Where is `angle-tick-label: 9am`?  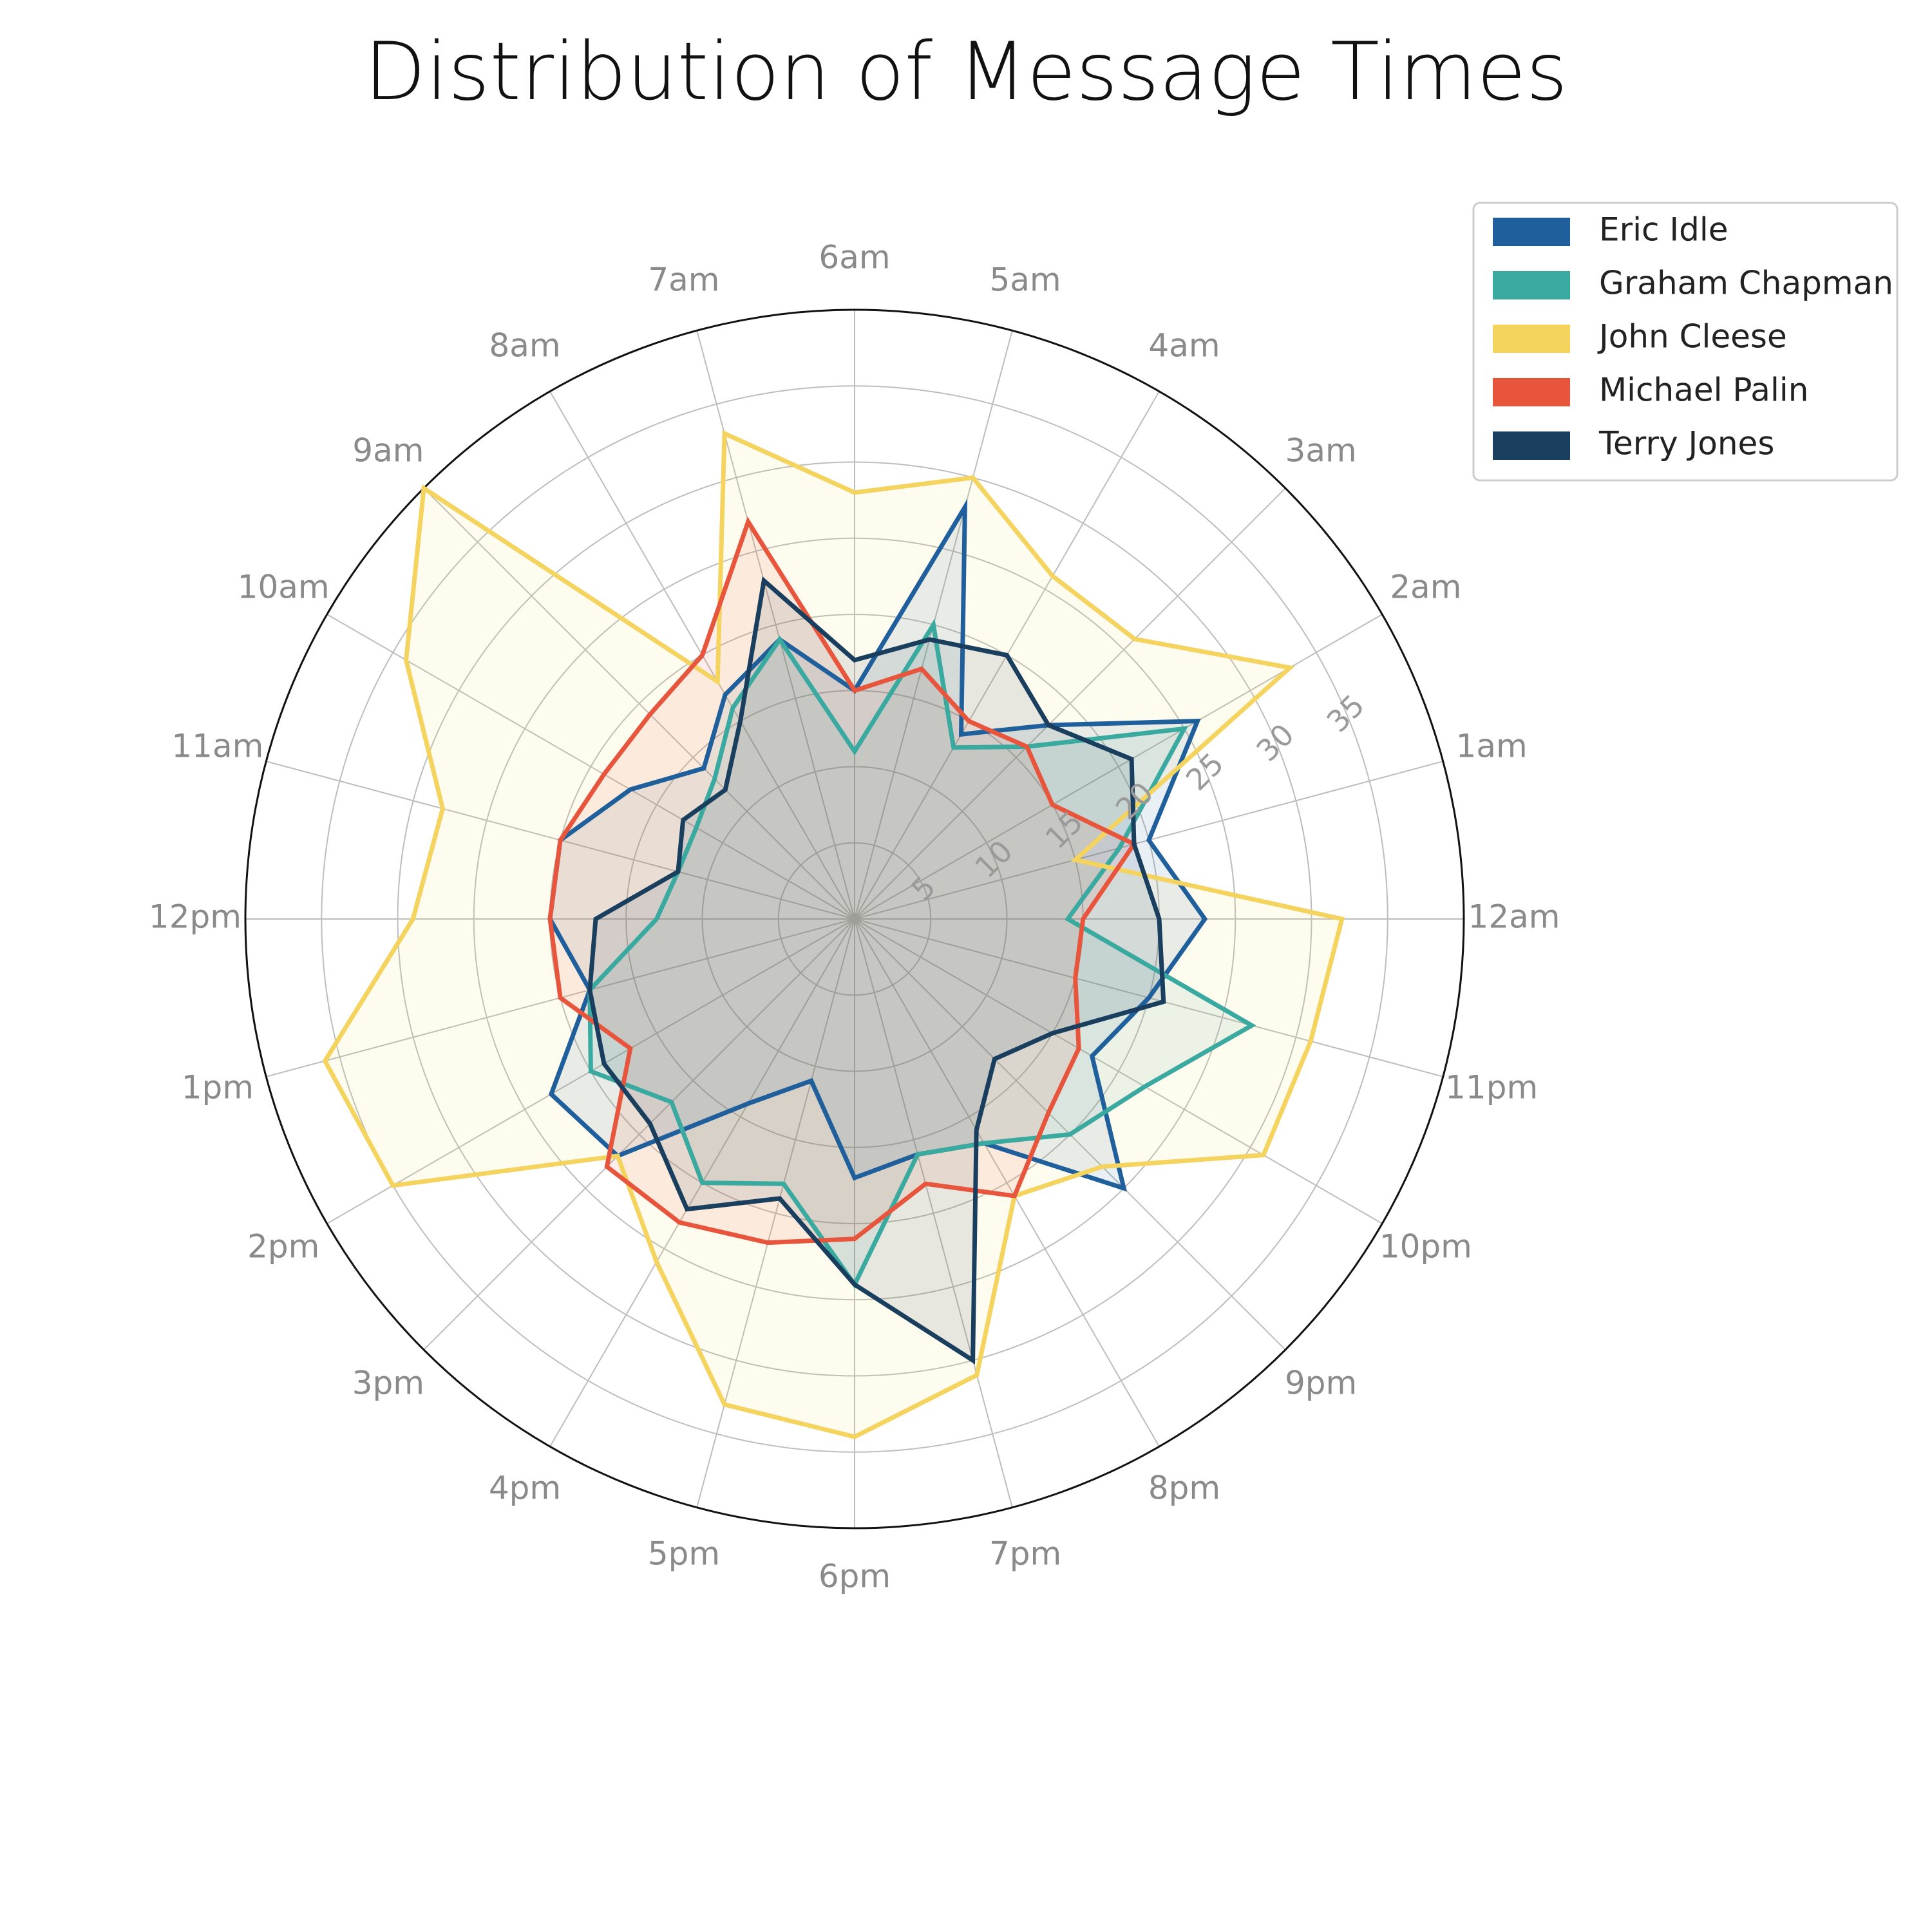 angle-tick-label: 9am is located at coordinates (388, 450).